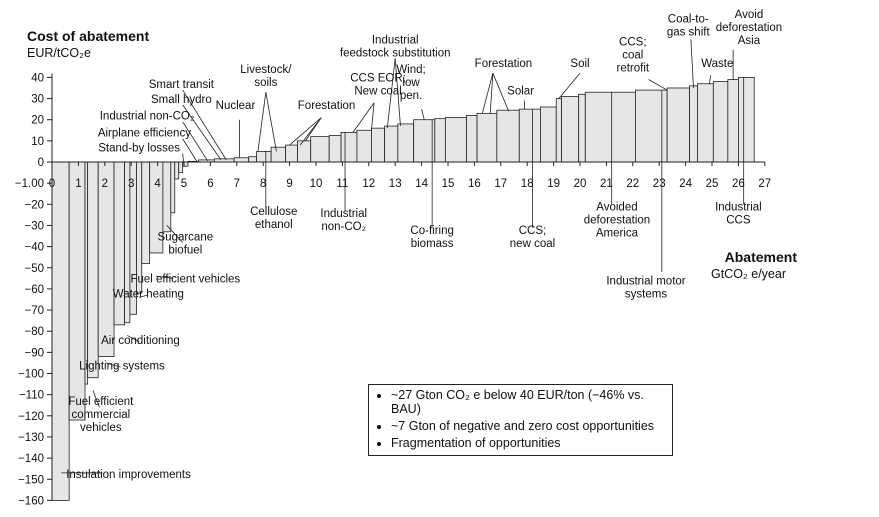 This screenshot has height=517, width=879. I want to click on annotation-label: Smart transit, so click(182, 85).